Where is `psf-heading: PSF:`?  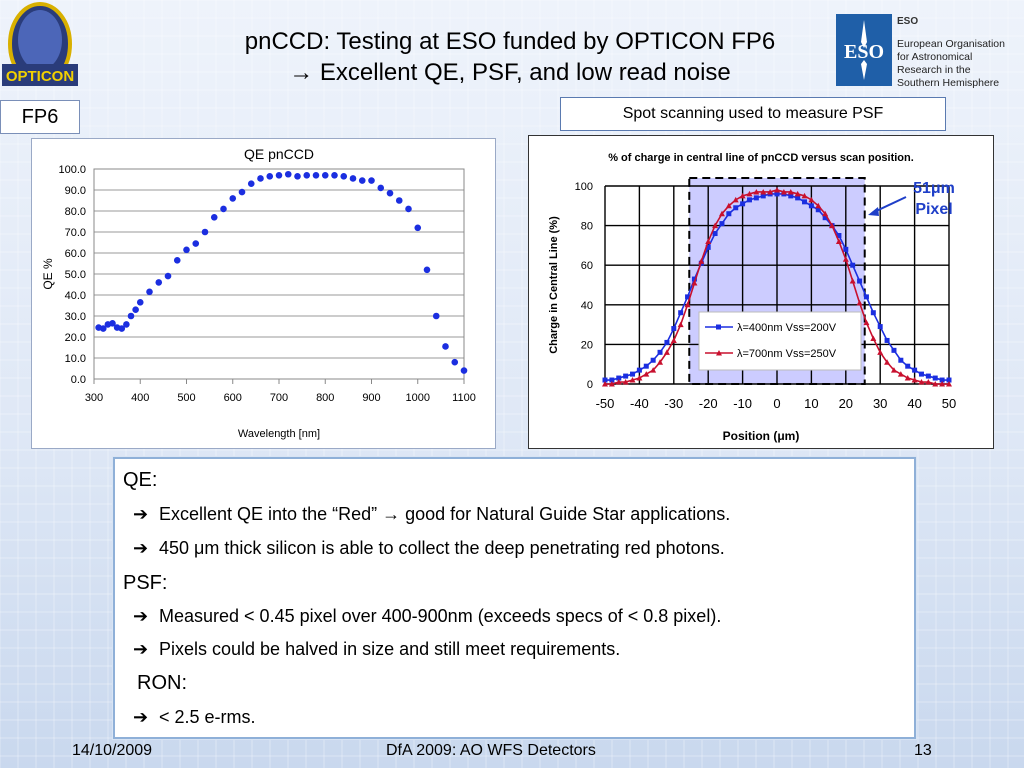
psf-heading: PSF: is located at coordinates (145, 583).